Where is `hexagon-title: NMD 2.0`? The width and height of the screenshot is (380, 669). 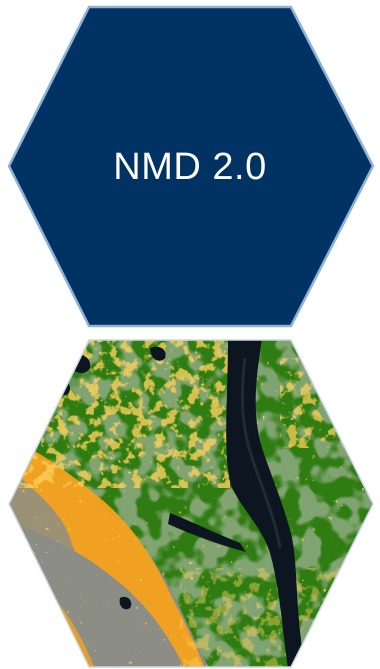 hexagon-title: NMD 2.0 is located at coordinates (190, 166).